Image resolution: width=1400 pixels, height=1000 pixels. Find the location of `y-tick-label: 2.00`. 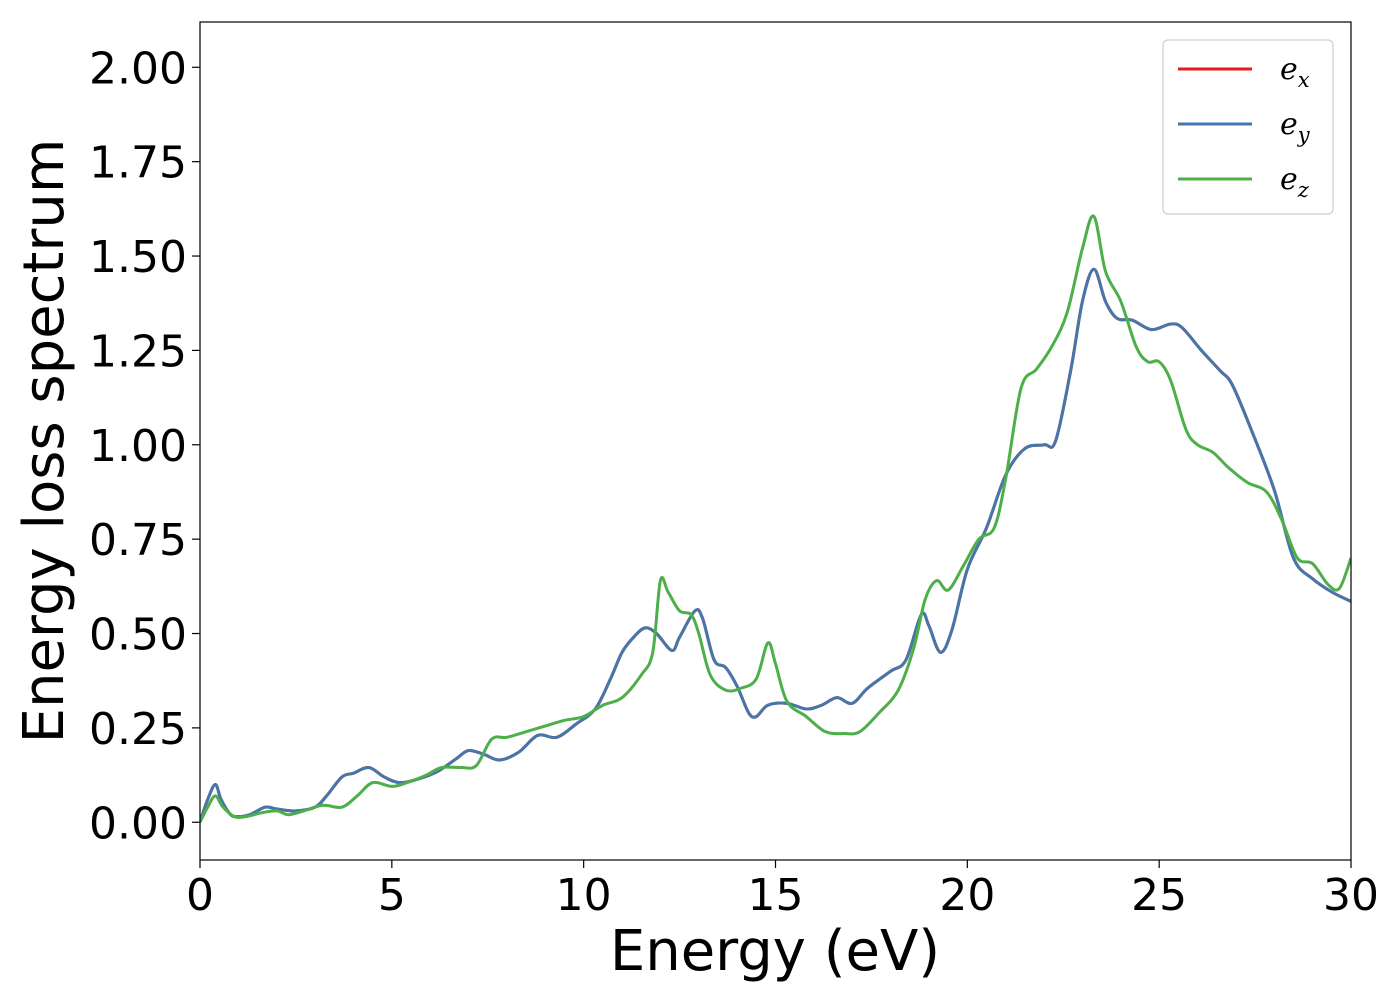

y-tick-label: 2.00 is located at coordinates (138, 68).